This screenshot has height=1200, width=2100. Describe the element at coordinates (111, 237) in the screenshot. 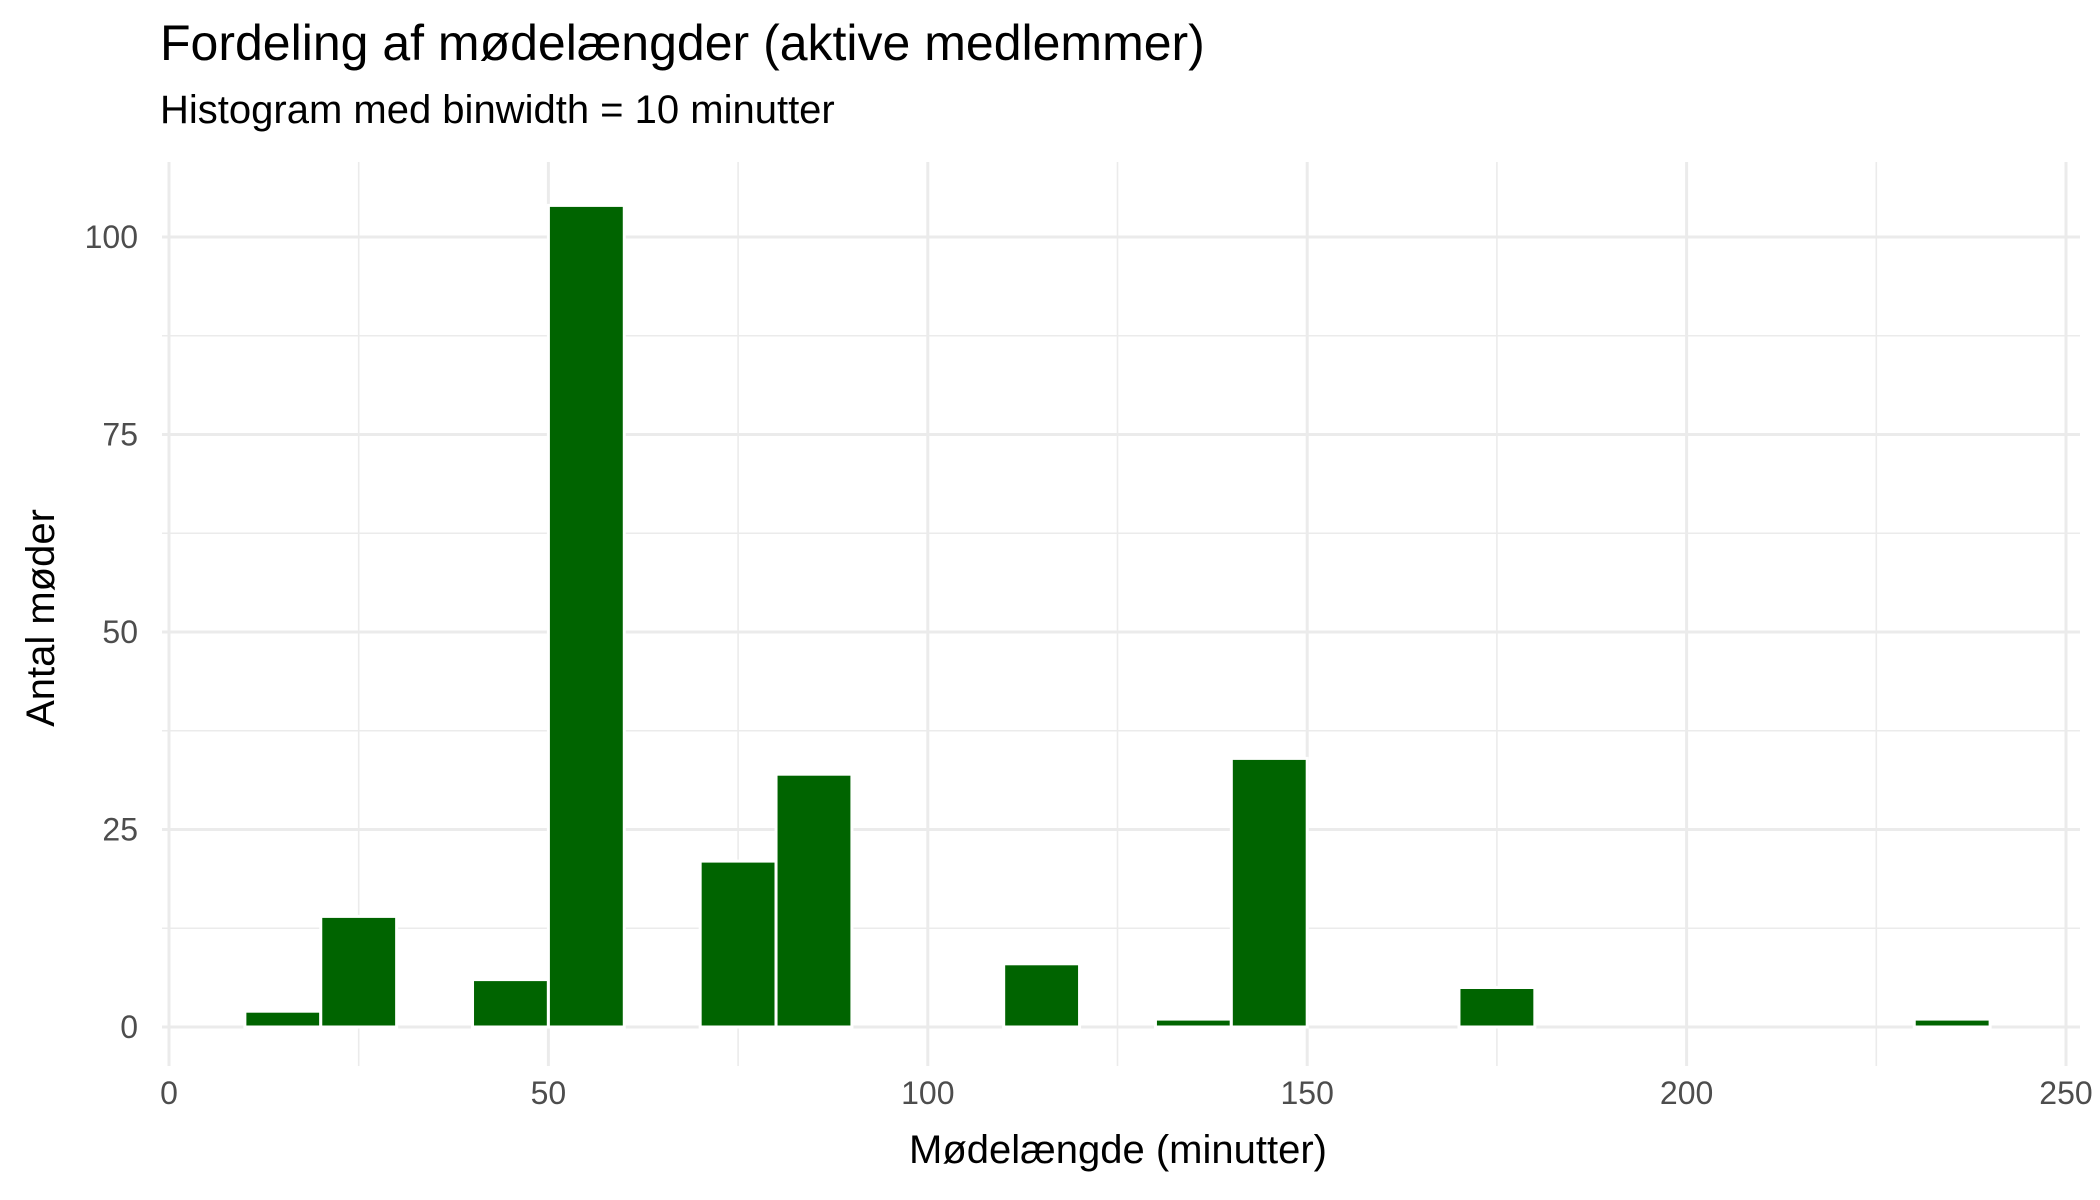

I see `y-tick-label: 100` at that location.